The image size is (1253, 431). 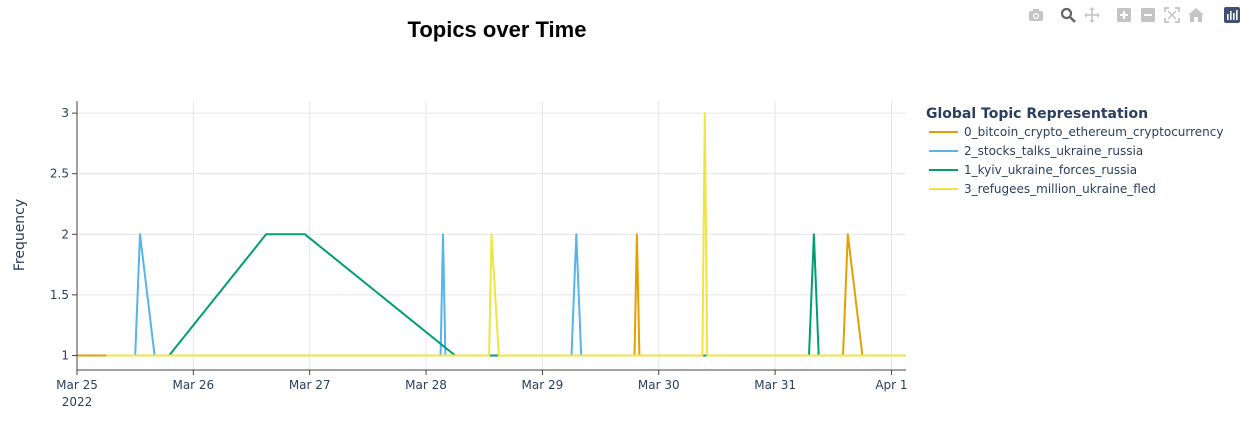 I want to click on legend-label: 1_kyiv_ukraine_forces_russia, so click(x=1050, y=170).